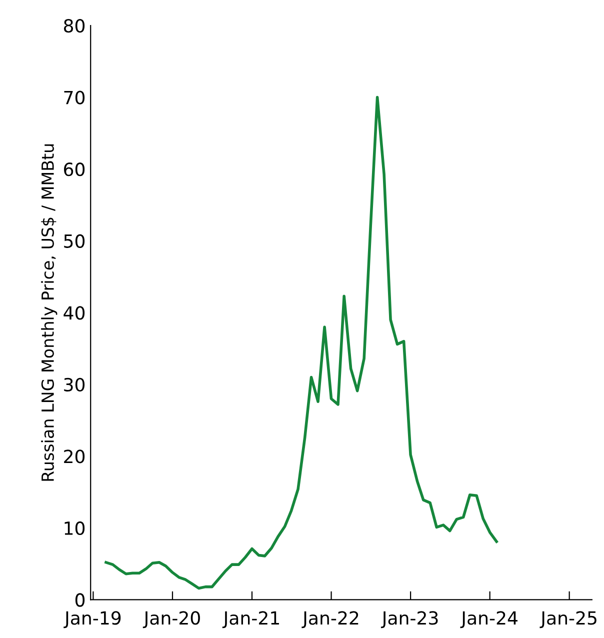  What do you see at coordinates (80, 600) in the screenshot?
I see `y-tick-label: 0` at bounding box center [80, 600].